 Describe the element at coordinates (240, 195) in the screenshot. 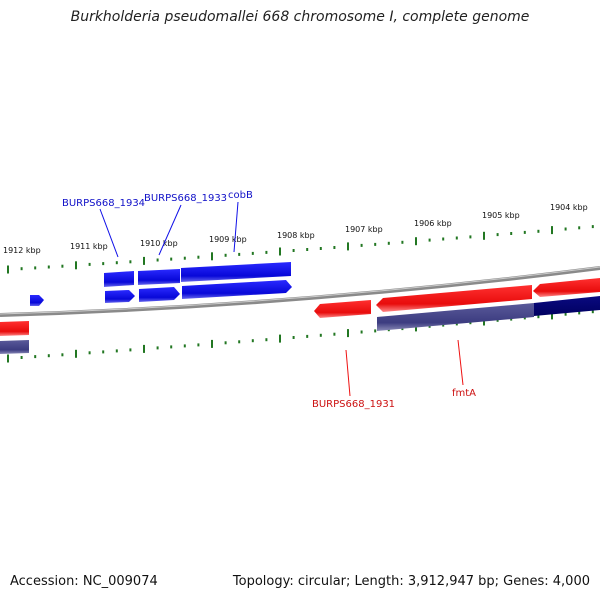

I see `gene-label-cobb: cobB` at that location.